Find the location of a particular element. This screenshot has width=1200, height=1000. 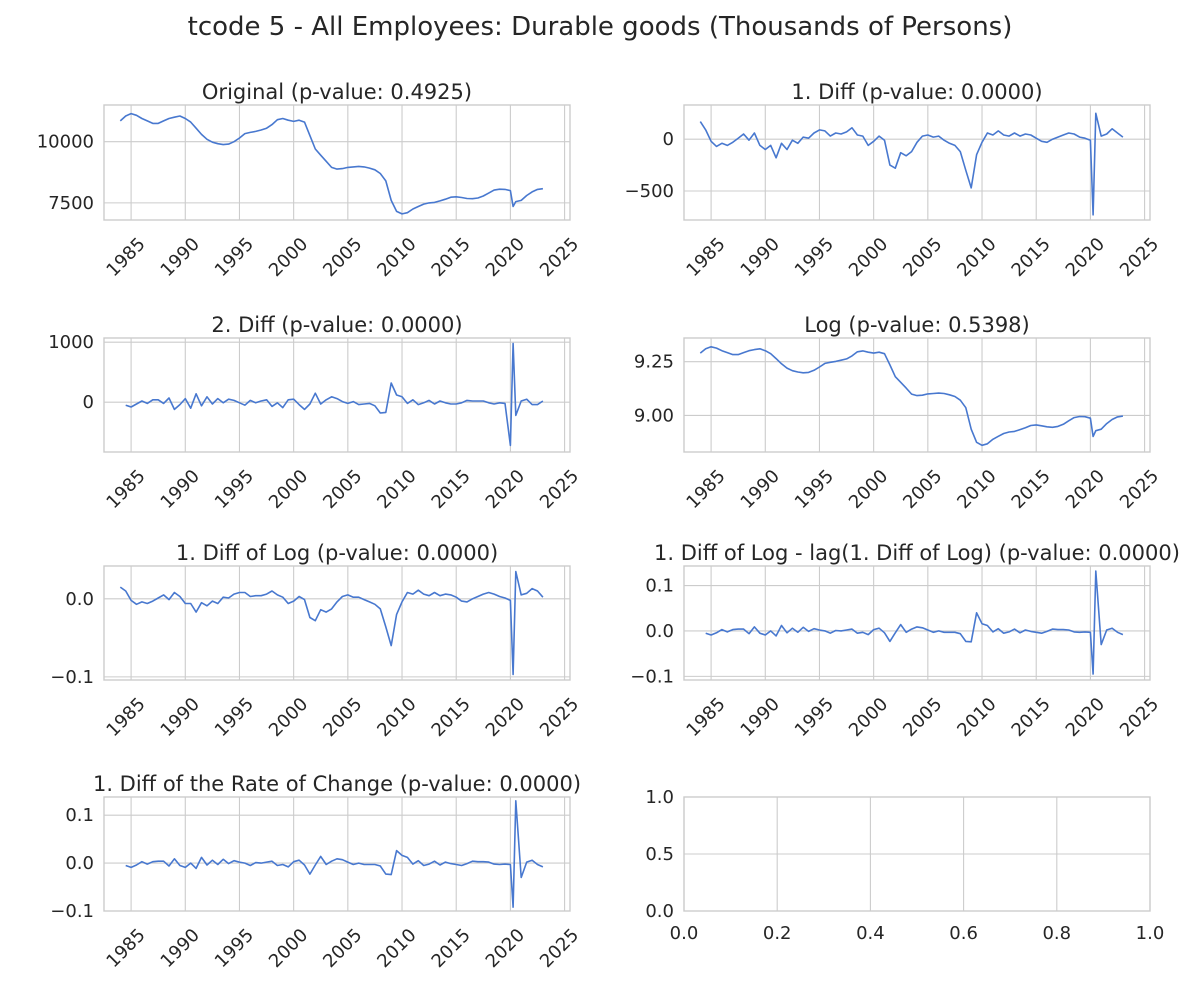

x-tick-label: 0.0 is located at coordinates (684, 933).